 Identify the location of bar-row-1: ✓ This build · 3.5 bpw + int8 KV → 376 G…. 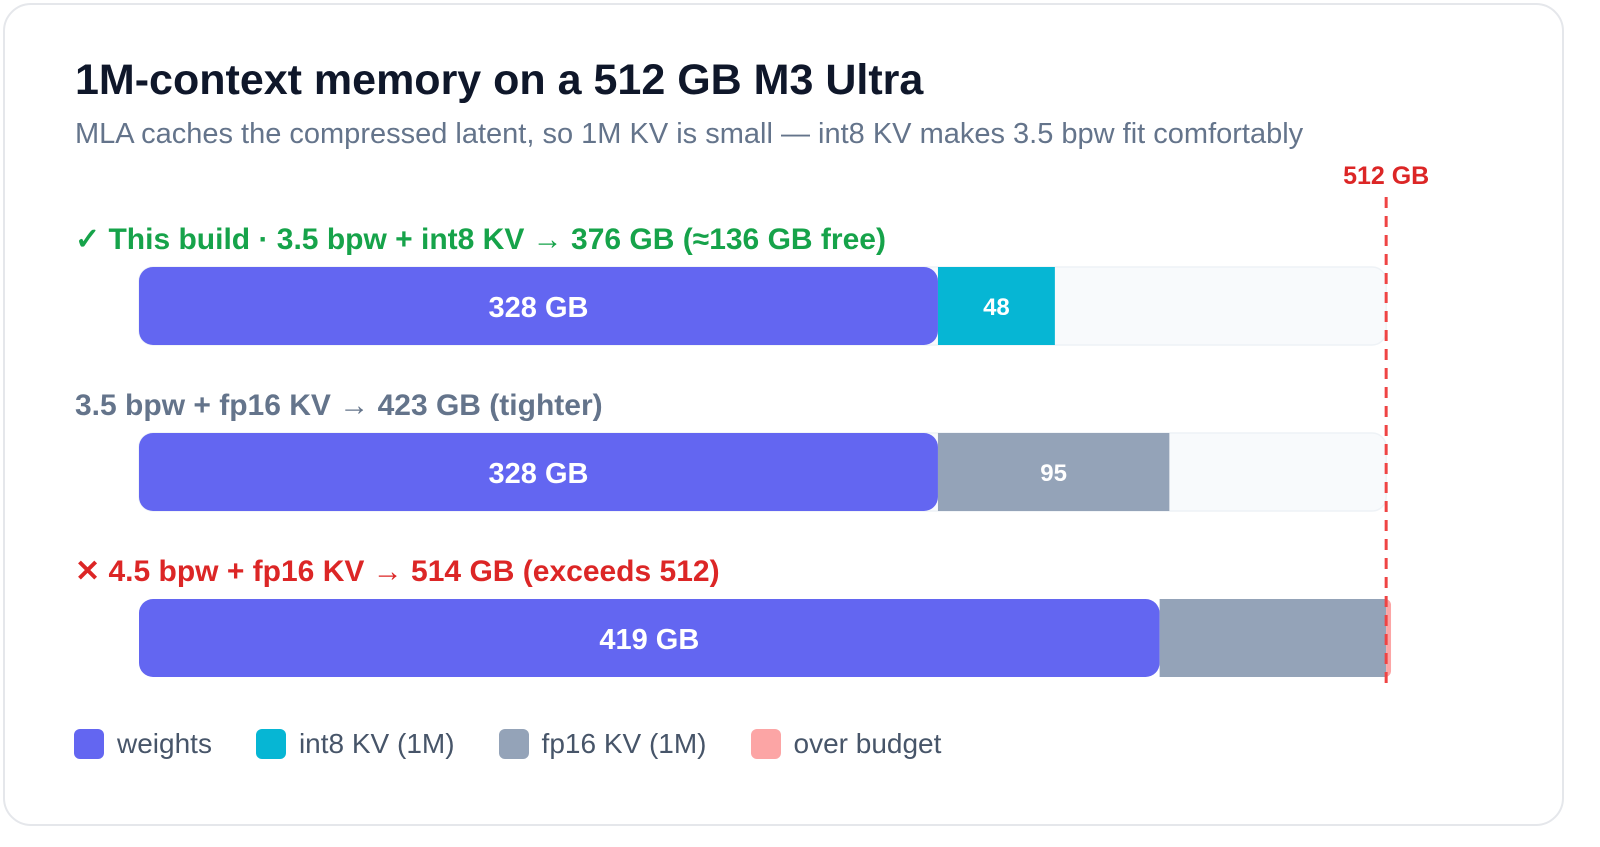
(731, 284).